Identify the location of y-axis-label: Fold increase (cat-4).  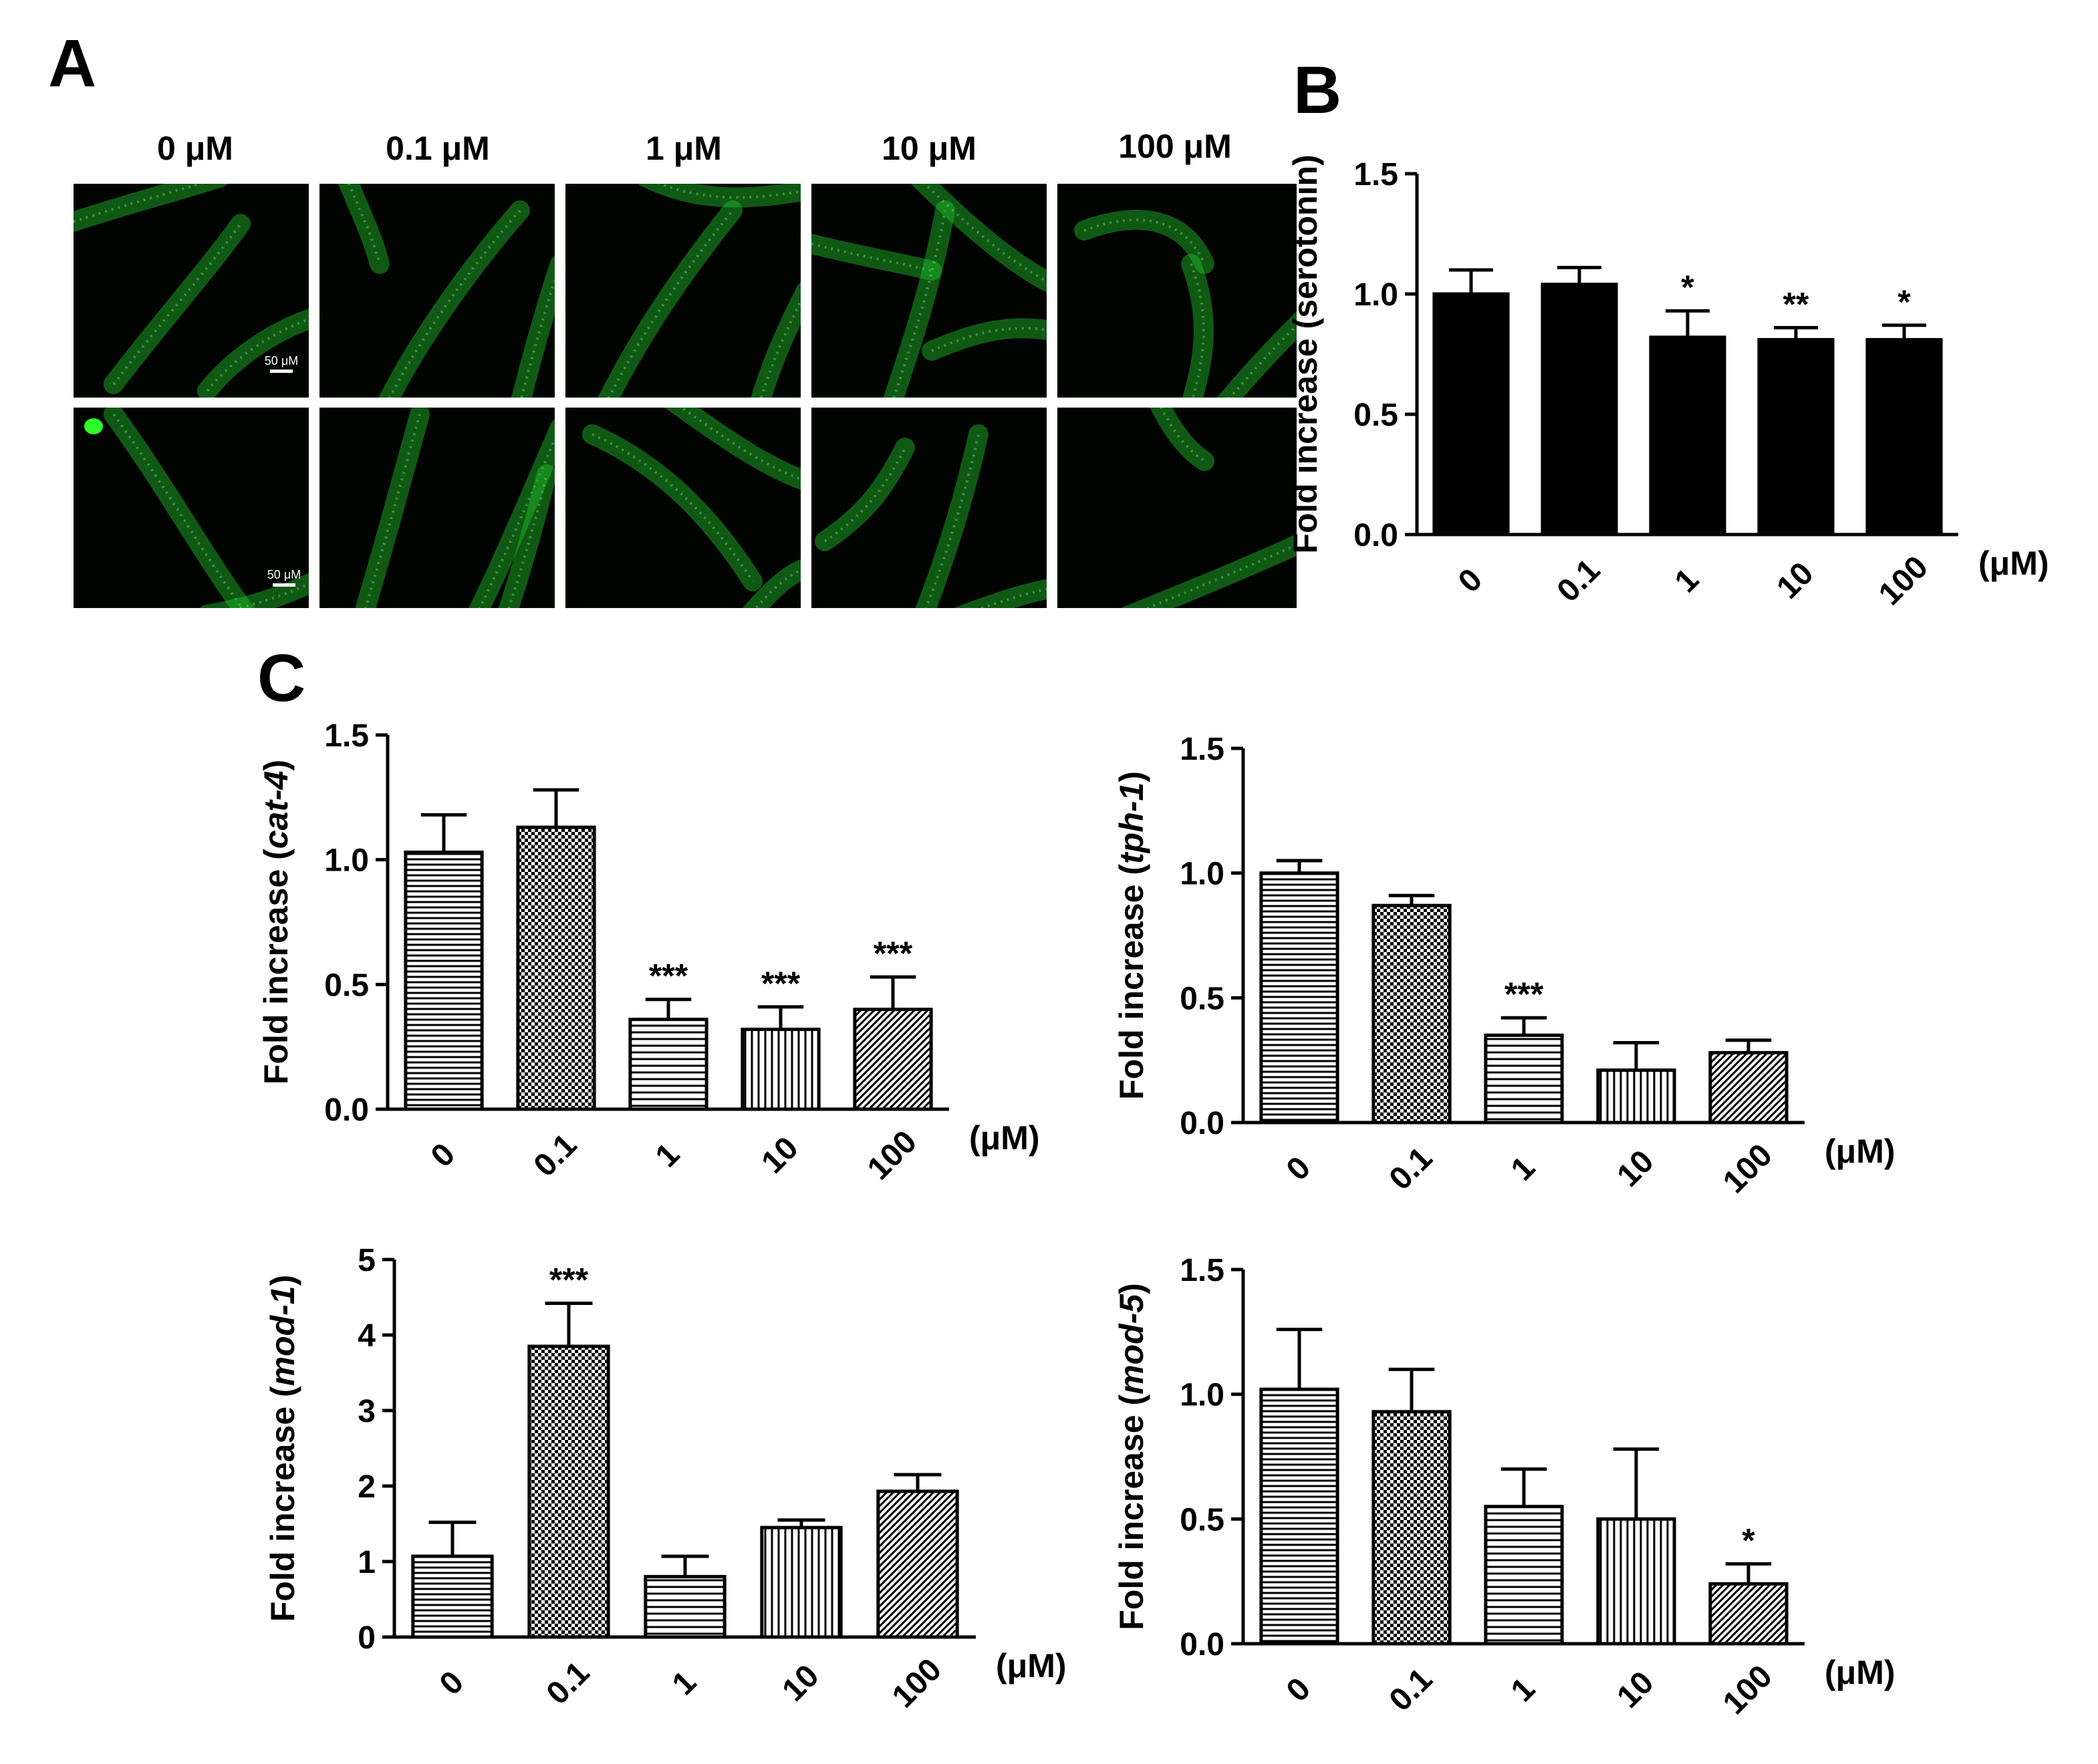
(276, 922).